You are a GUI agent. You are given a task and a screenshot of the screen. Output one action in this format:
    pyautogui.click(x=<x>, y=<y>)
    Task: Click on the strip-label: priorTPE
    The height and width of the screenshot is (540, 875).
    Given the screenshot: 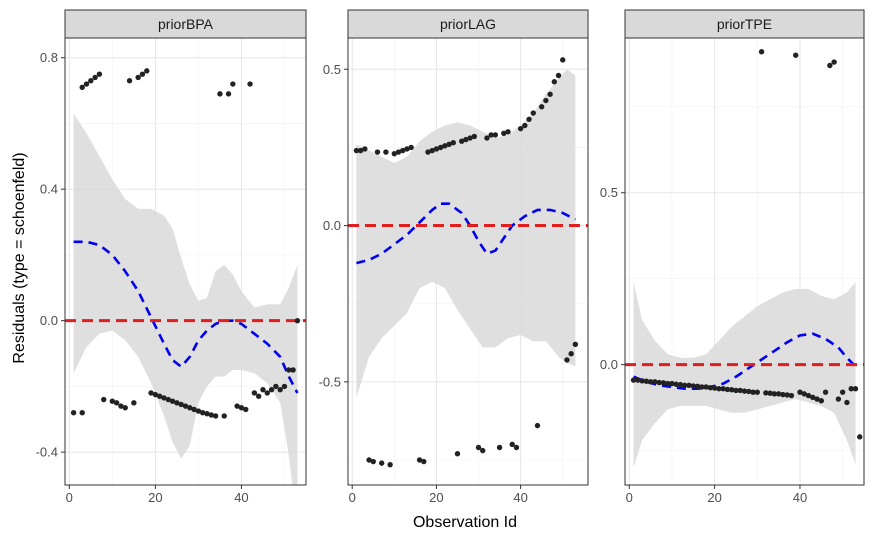 What is the action you would take?
    pyautogui.click(x=744, y=24)
    